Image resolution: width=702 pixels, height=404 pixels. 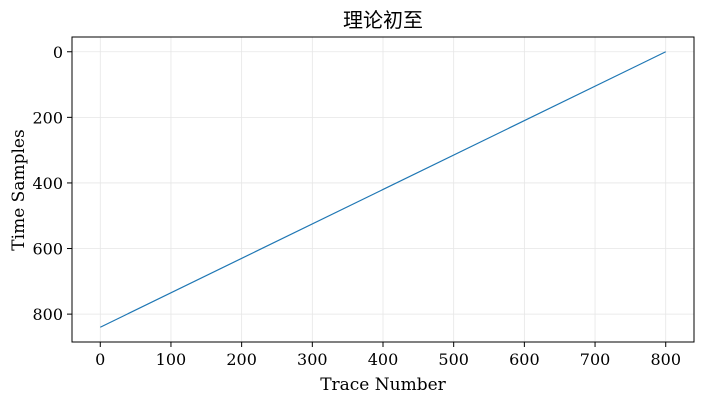 I want to click on x-tick-label: 600, so click(x=524, y=359).